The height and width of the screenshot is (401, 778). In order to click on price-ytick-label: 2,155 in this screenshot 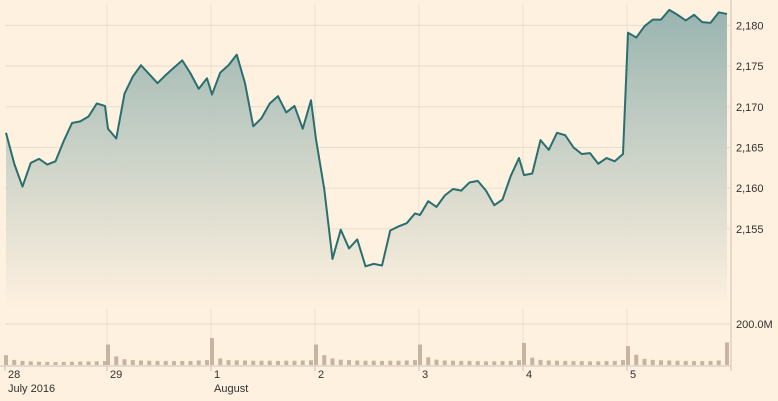, I will do `click(750, 230)`.